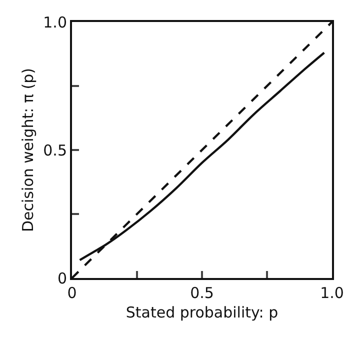  Describe the element at coordinates (202, 293) in the screenshot. I see `x-tick-label: 0.5` at that location.